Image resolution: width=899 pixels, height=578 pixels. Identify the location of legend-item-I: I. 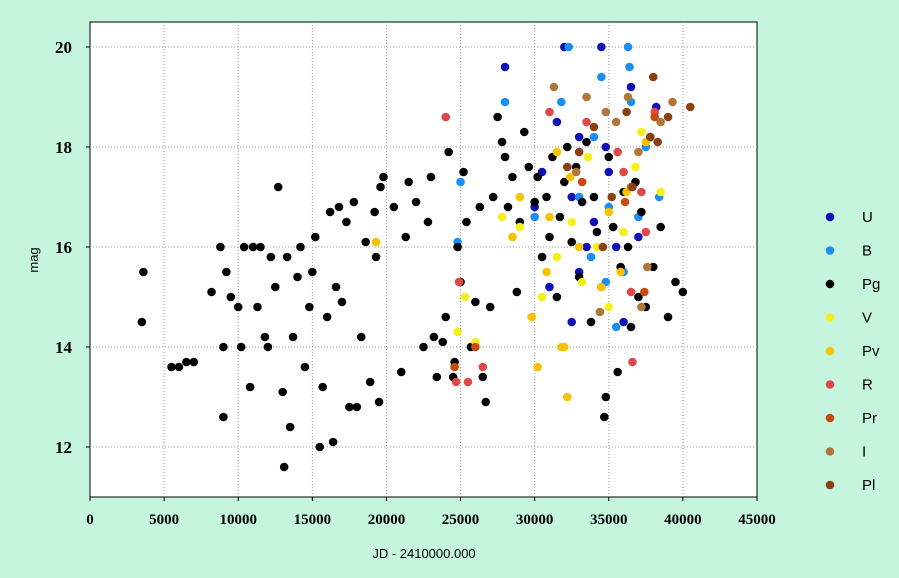
(845, 452).